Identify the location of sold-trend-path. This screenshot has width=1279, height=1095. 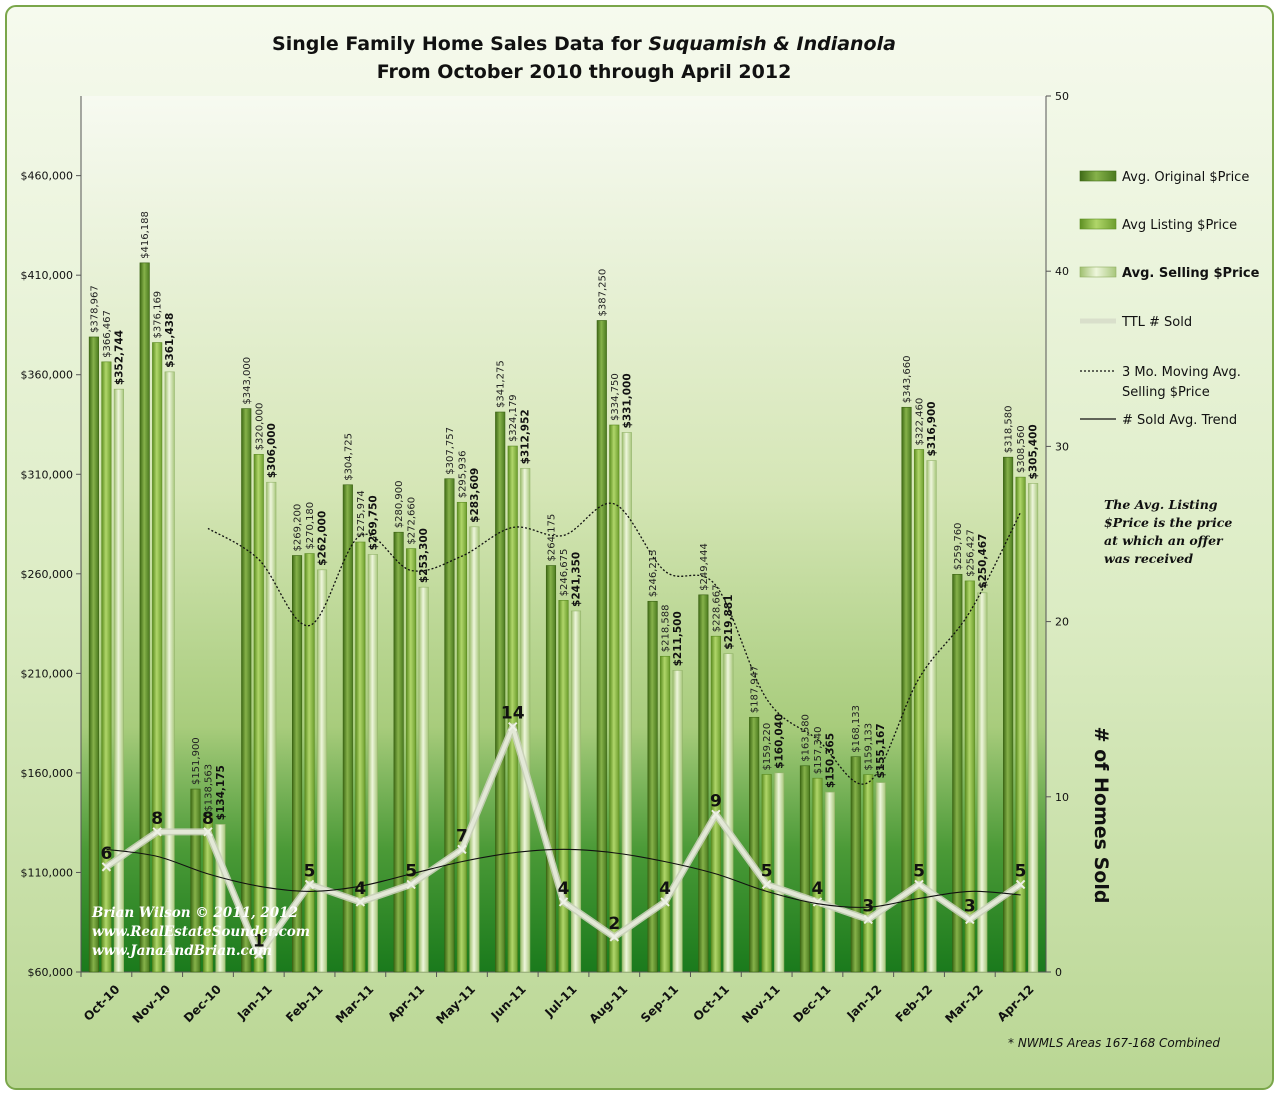
(563, 878).